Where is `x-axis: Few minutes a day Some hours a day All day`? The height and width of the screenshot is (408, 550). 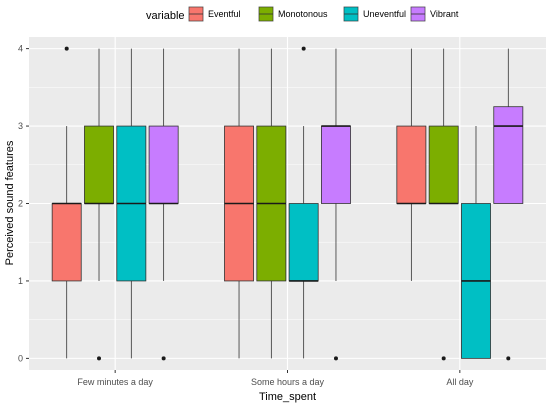
x-axis: Few minutes a day Some hours a day All day is located at coordinates (275, 378).